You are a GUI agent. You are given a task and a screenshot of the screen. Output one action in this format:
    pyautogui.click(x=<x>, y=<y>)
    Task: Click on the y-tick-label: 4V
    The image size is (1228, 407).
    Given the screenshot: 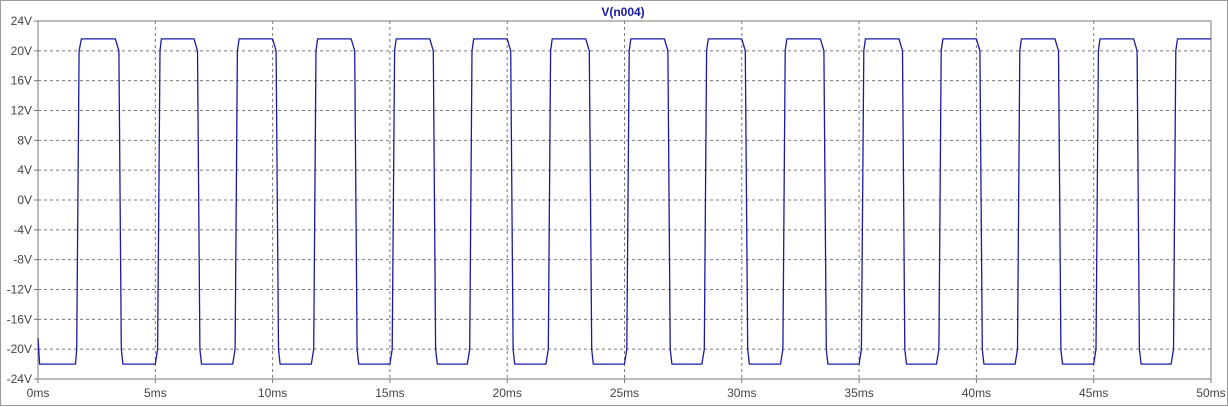 What is the action you would take?
    pyautogui.click(x=24, y=170)
    